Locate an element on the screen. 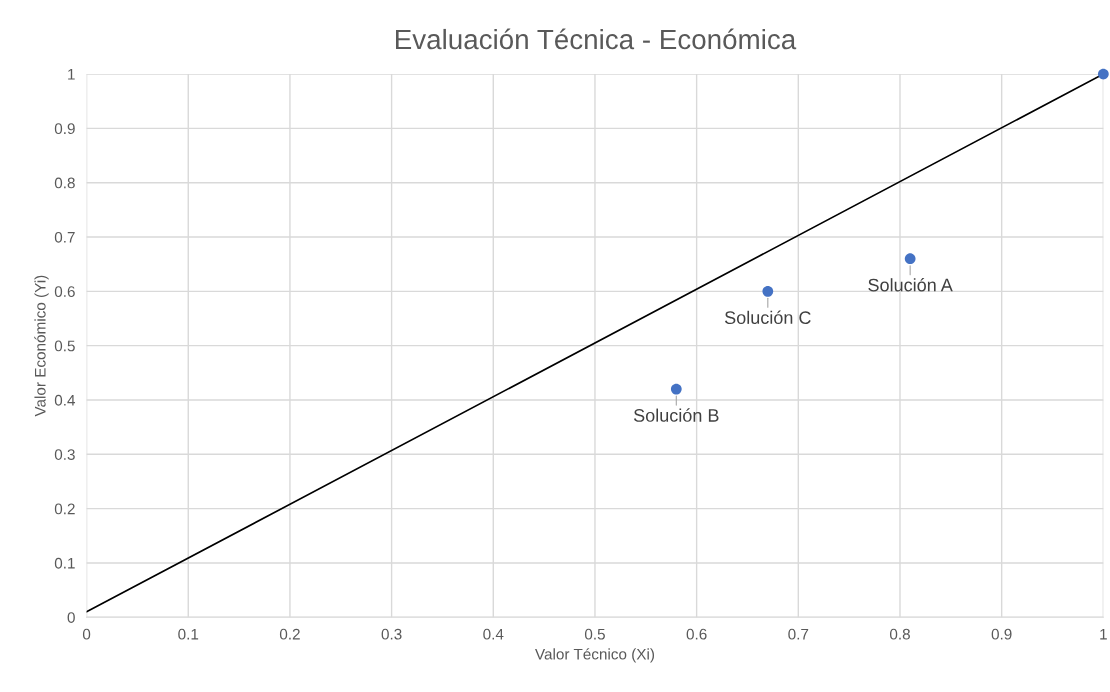 This screenshot has width=1110, height=692. x-tick-label: 0.2 is located at coordinates (289, 634).